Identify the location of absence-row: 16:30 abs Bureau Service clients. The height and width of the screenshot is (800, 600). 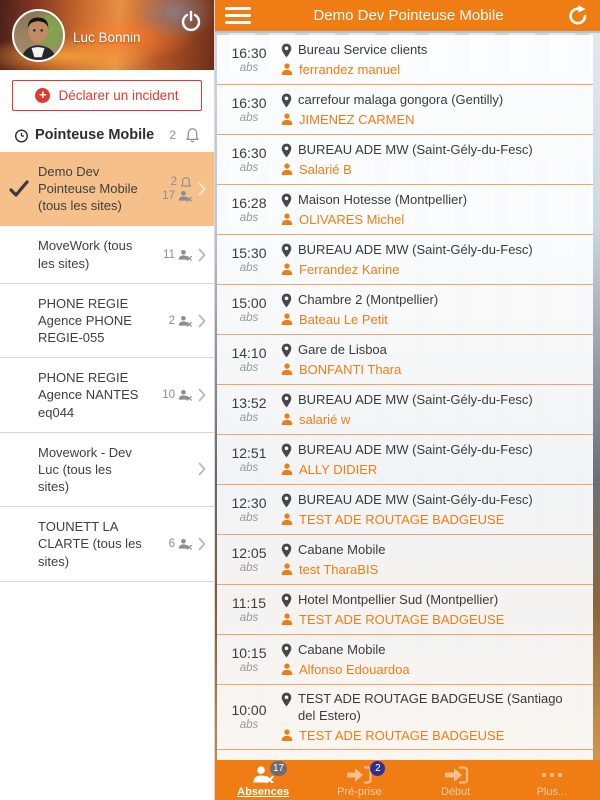
(405, 60).